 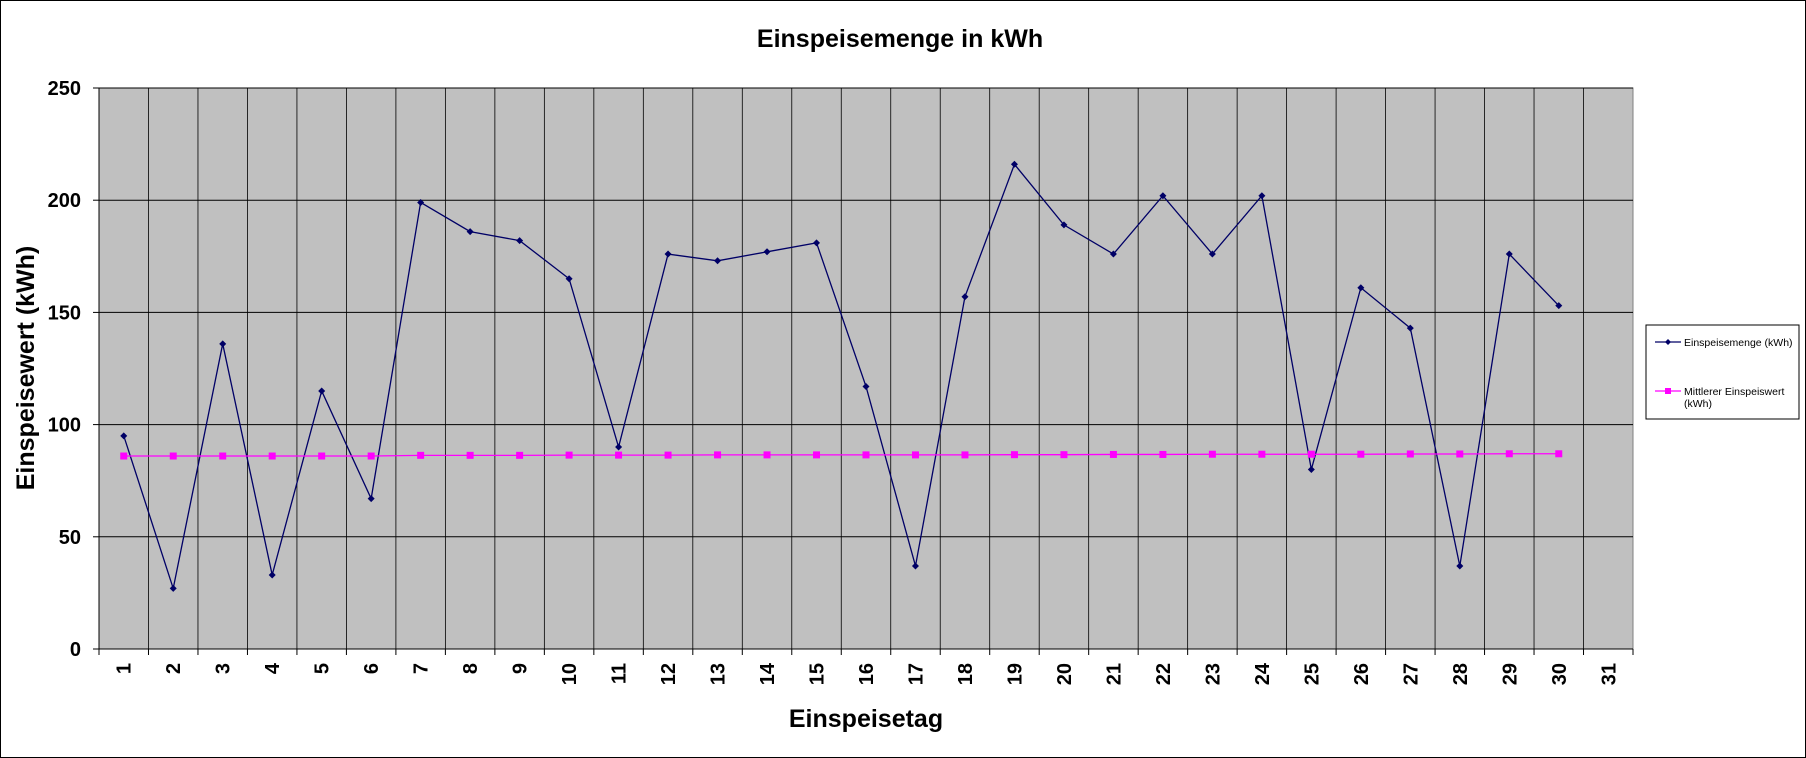 I want to click on x-tick-label: 14, so click(x=768, y=673).